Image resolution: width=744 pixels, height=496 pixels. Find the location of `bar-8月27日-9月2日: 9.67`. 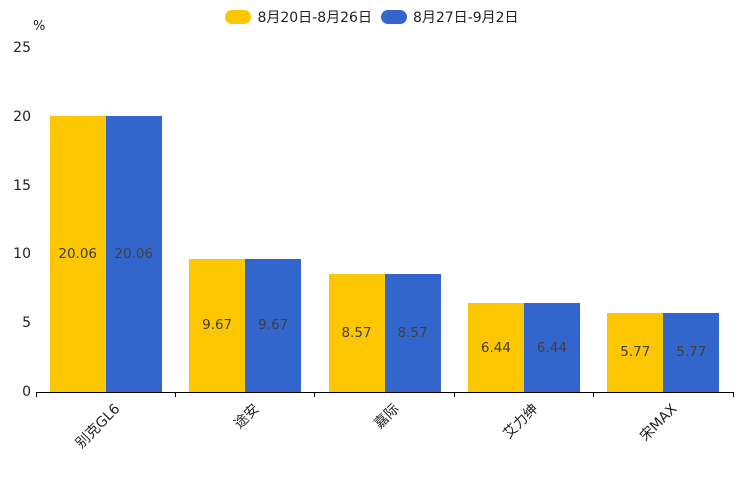

bar-8月27日-9月2日: 9.67 is located at coordinates (273, 325).